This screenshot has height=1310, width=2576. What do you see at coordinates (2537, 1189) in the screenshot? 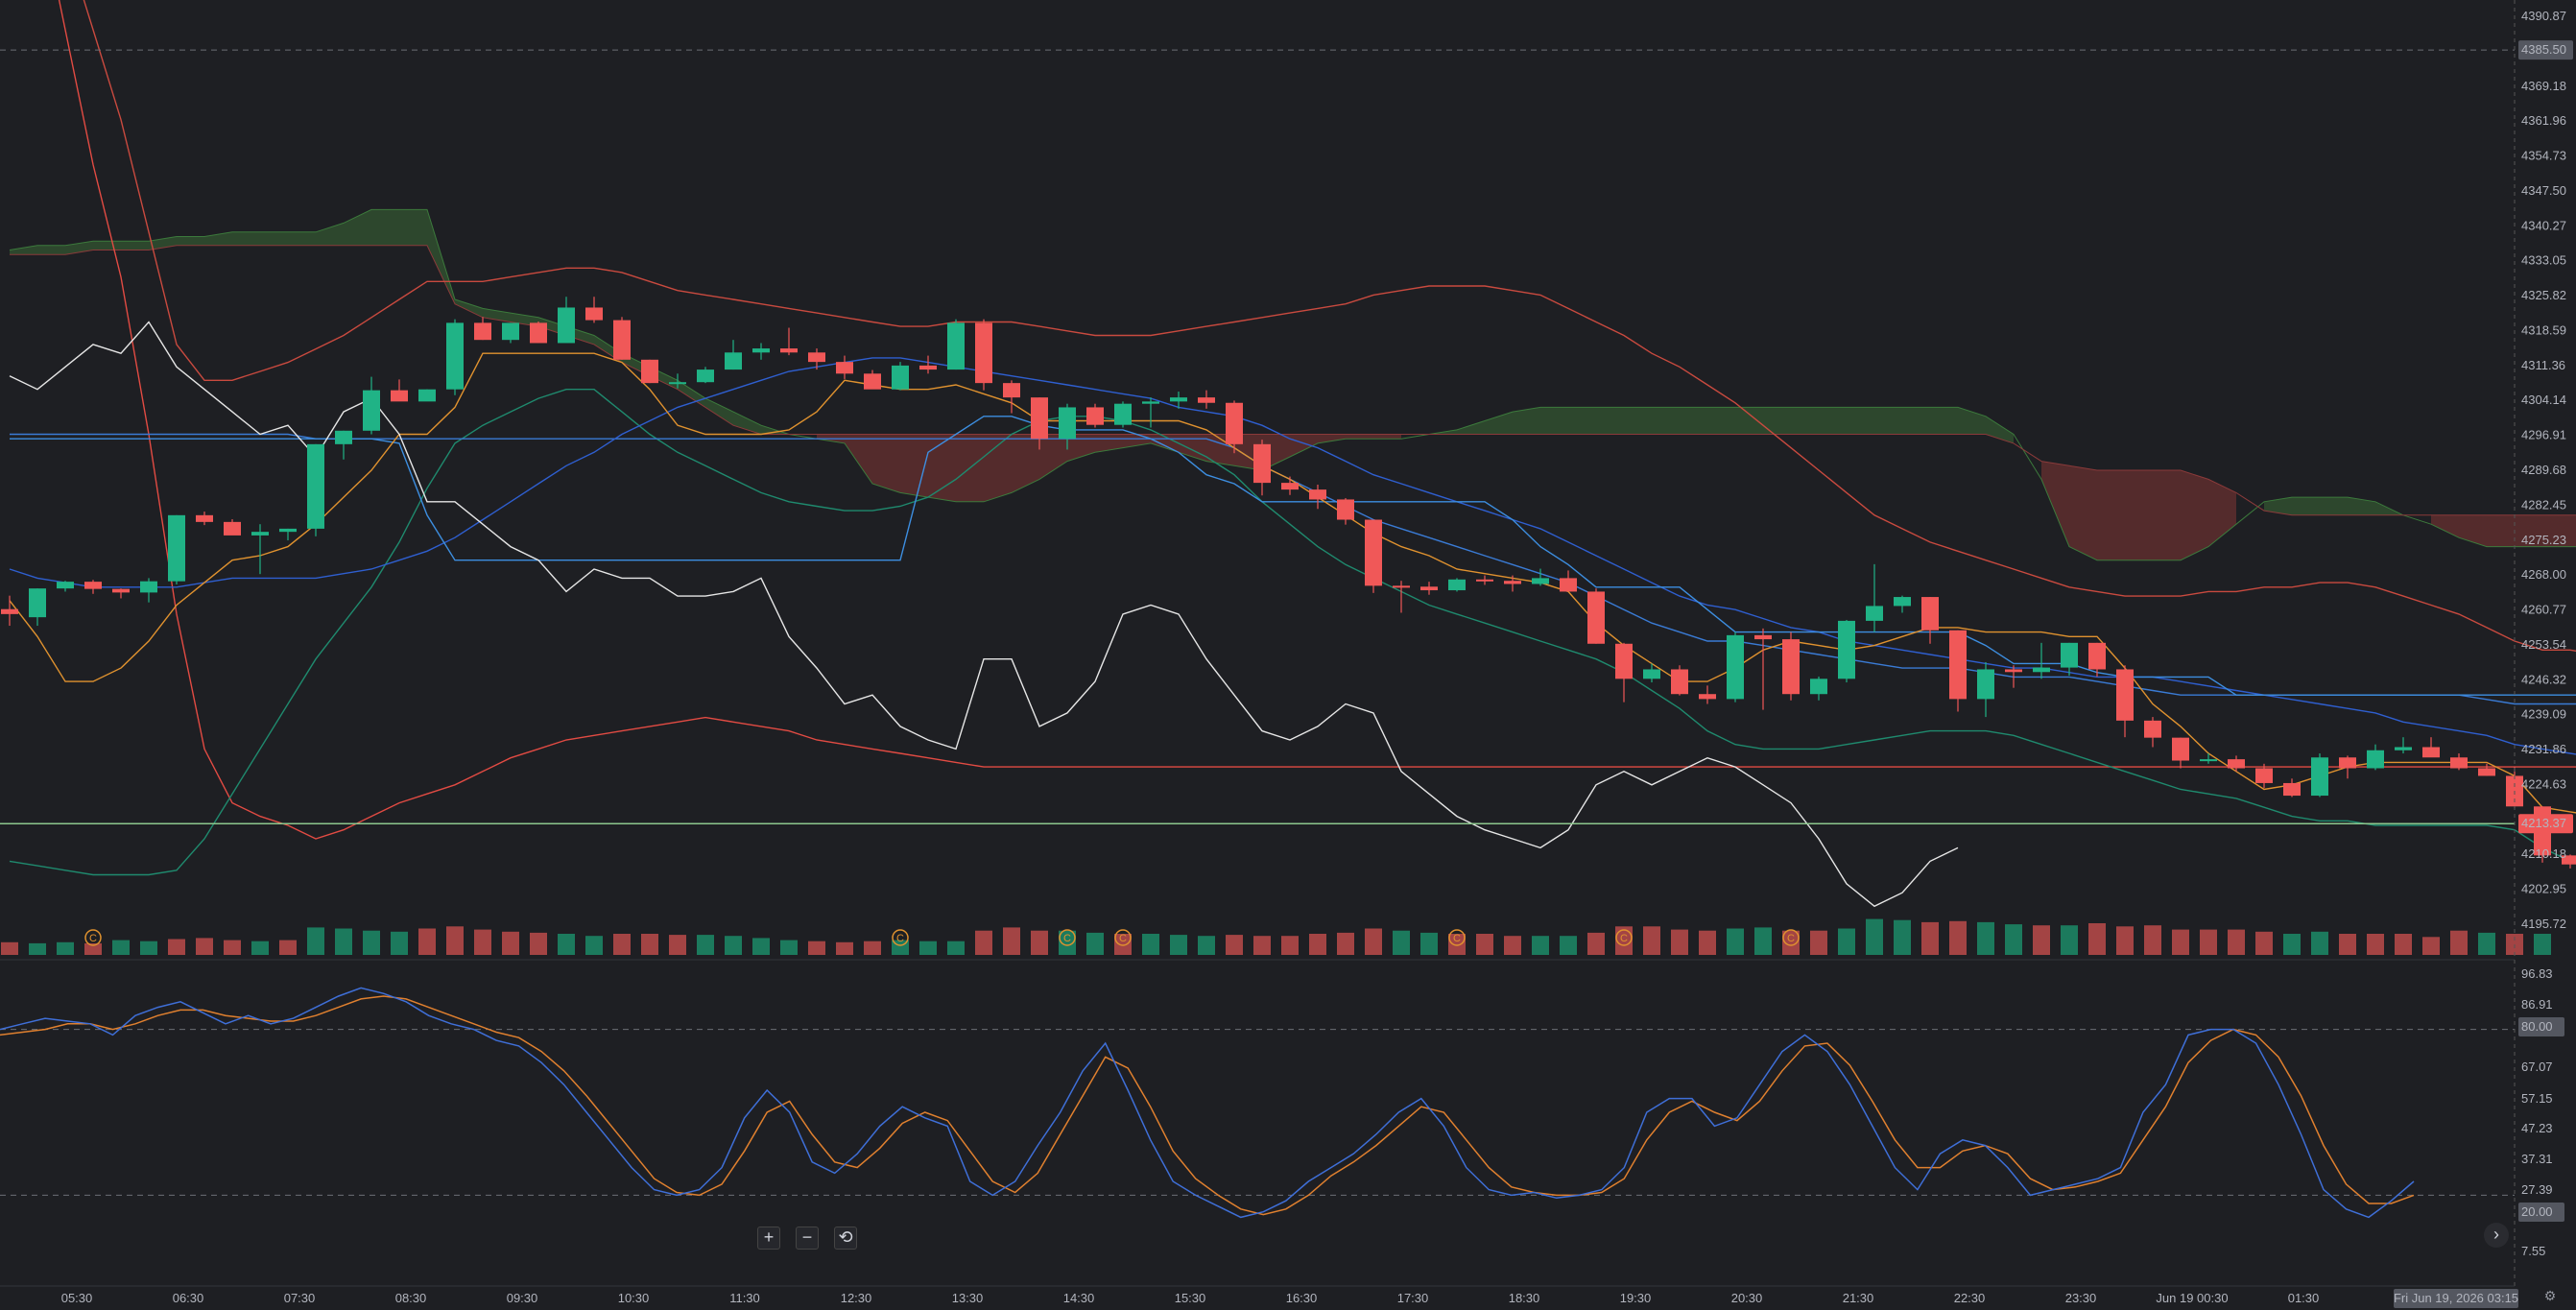
I see `stochastic-tick-label: 27.39` at bounding box center [2537, 1189].